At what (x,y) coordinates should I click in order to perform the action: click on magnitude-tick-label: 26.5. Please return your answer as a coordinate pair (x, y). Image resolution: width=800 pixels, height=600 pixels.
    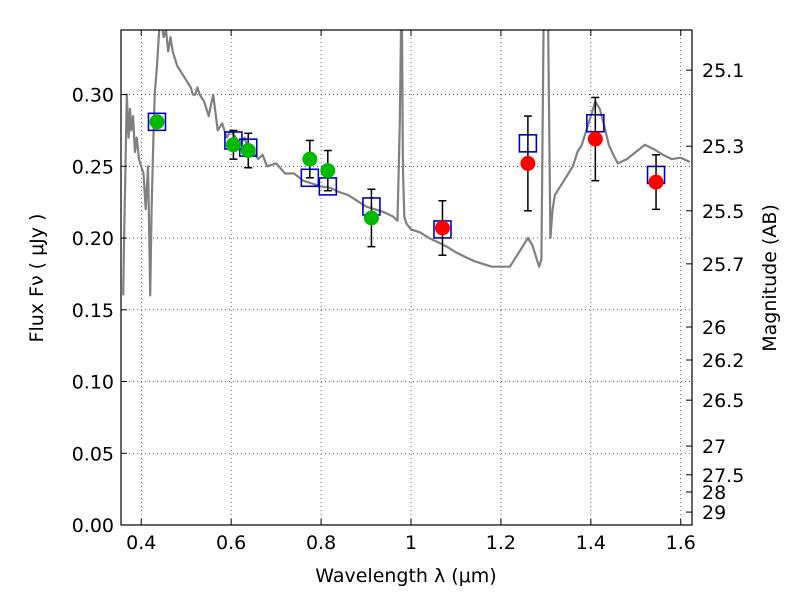
    Looking at the image, I should click on (723, 401).